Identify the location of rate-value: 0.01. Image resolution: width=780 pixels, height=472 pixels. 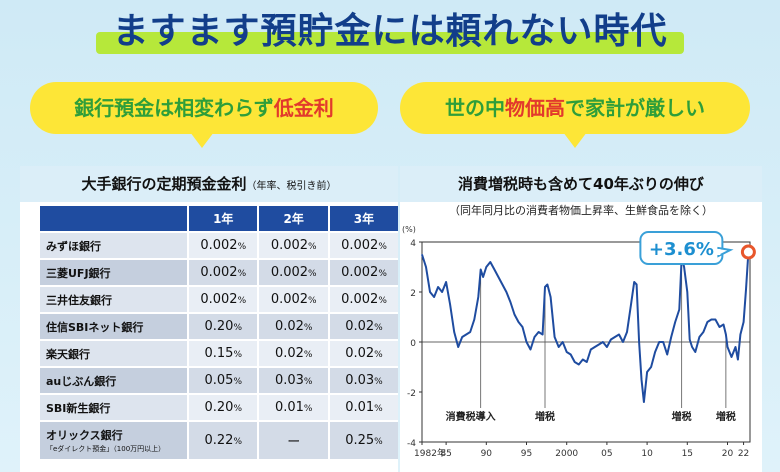
(289, 407).